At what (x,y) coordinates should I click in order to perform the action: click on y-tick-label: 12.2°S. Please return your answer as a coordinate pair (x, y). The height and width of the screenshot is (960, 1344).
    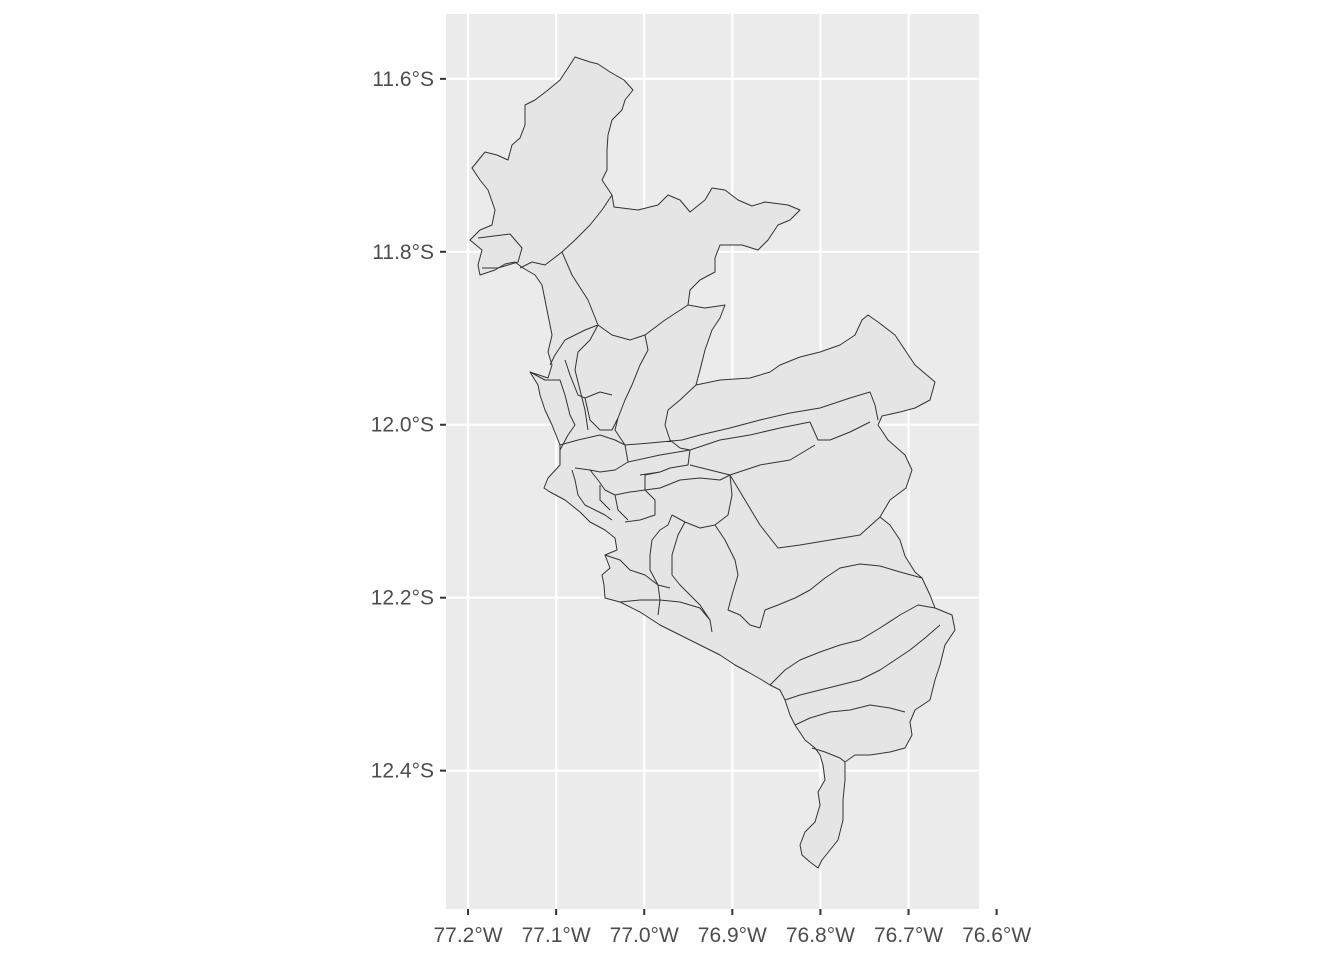
    Looking at the image, I should click on (402, 598).